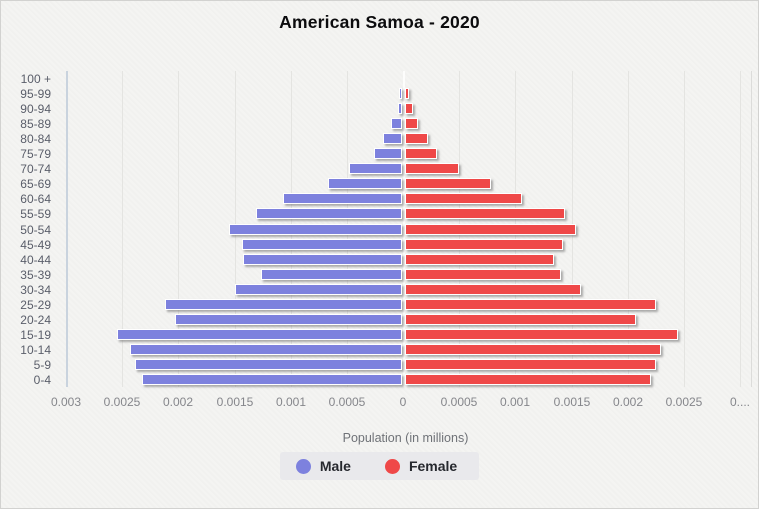 Image resolution: width=759 pixels, height=509 pixels. What do you see at coordinates (35, 124) in the screenshot?
I see `age-group-label: 85-89` at bounding box center [35, 124].